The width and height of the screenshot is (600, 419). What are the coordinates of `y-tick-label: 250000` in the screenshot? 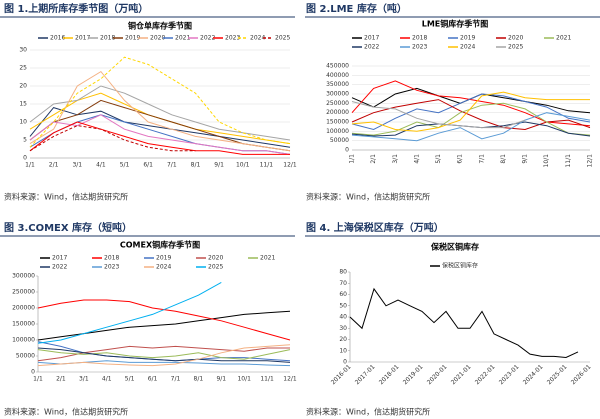 It's located at (23, 292).